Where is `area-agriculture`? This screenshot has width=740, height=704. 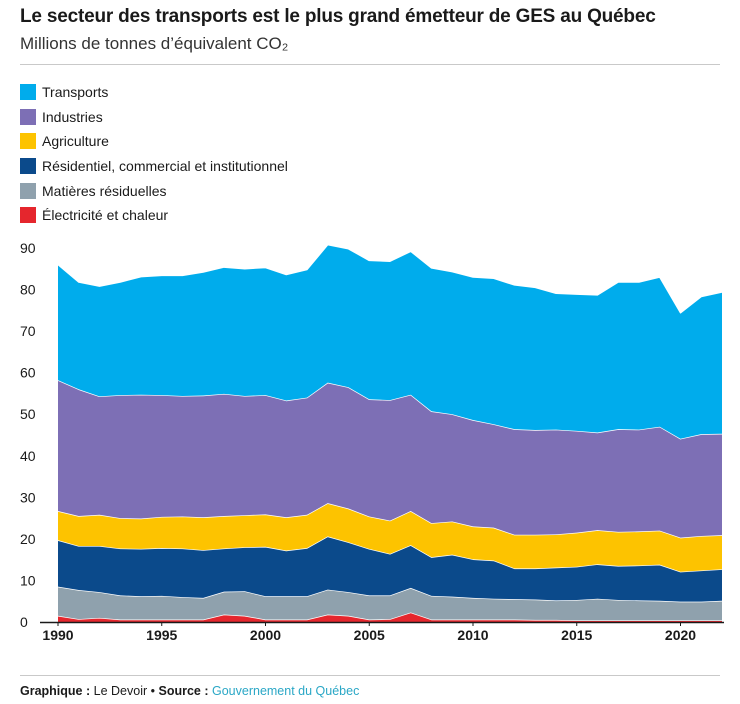
area-agriculture is located at coordinates (390, 537).